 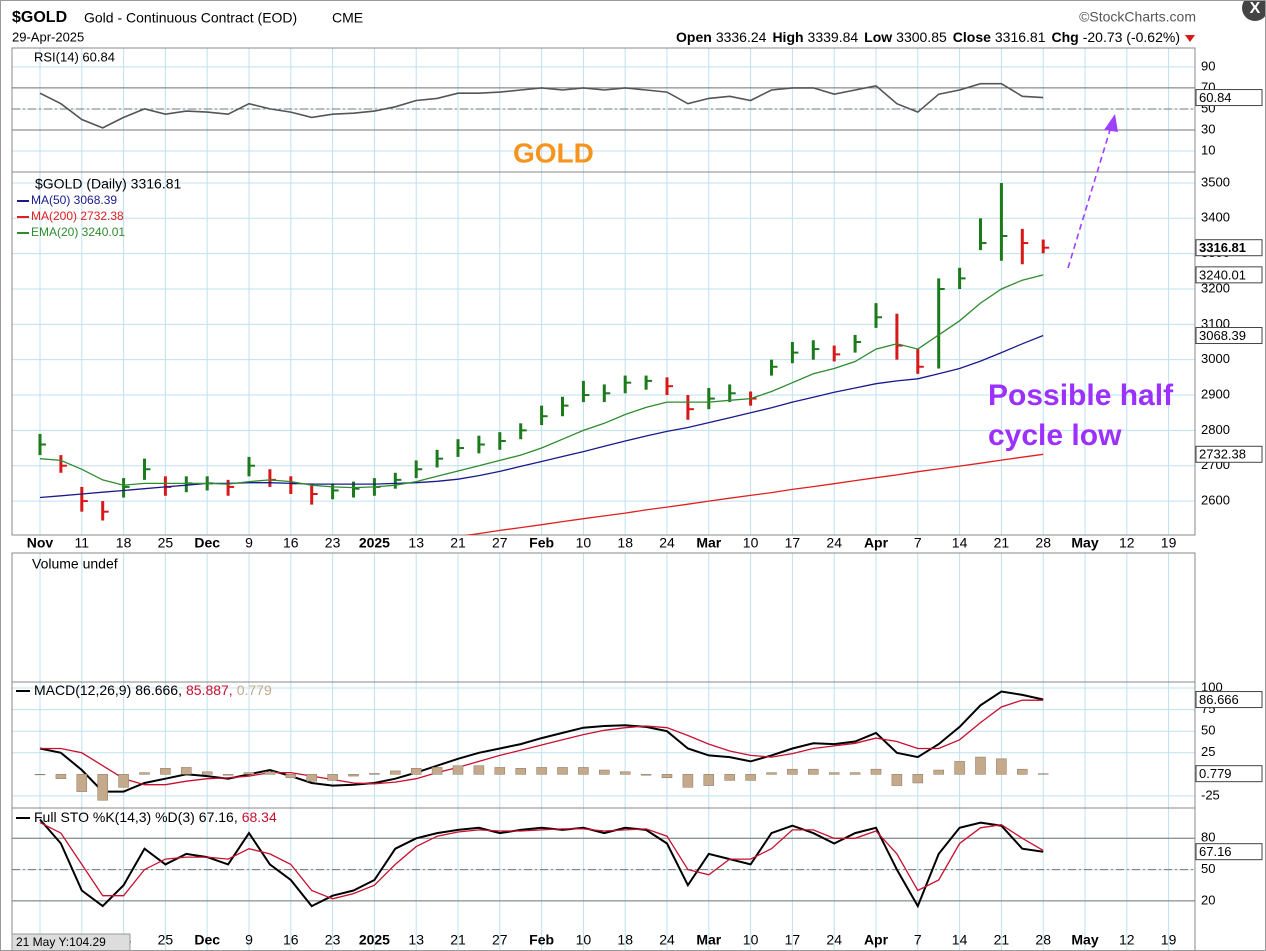 What do you see at coordinates (694, 37) in the screenshot?
I see `quote-label: Open` at bounding box center [694, 37].